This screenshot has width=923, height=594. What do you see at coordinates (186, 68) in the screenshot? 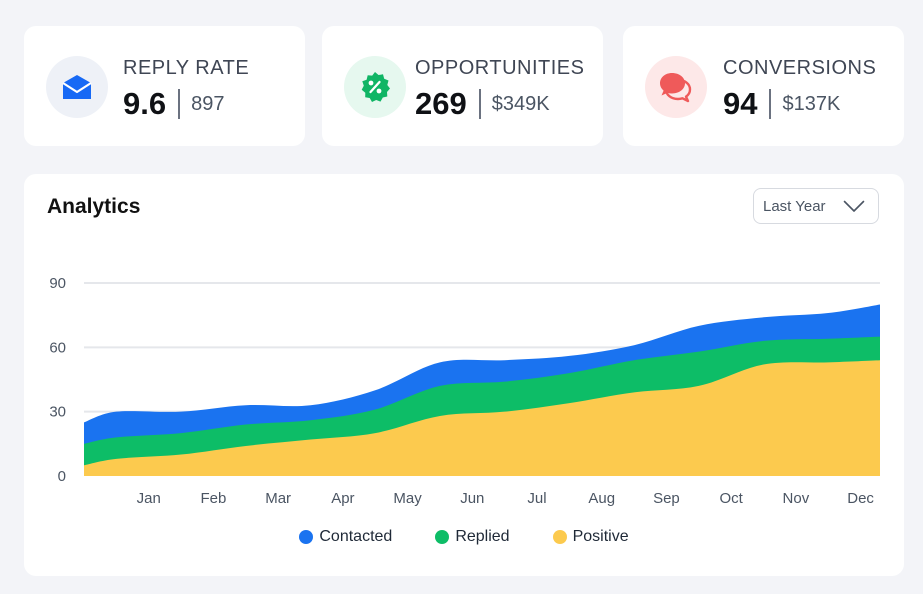
I see `stat-label: REPLY RATE` at bounding box center [186, 68].